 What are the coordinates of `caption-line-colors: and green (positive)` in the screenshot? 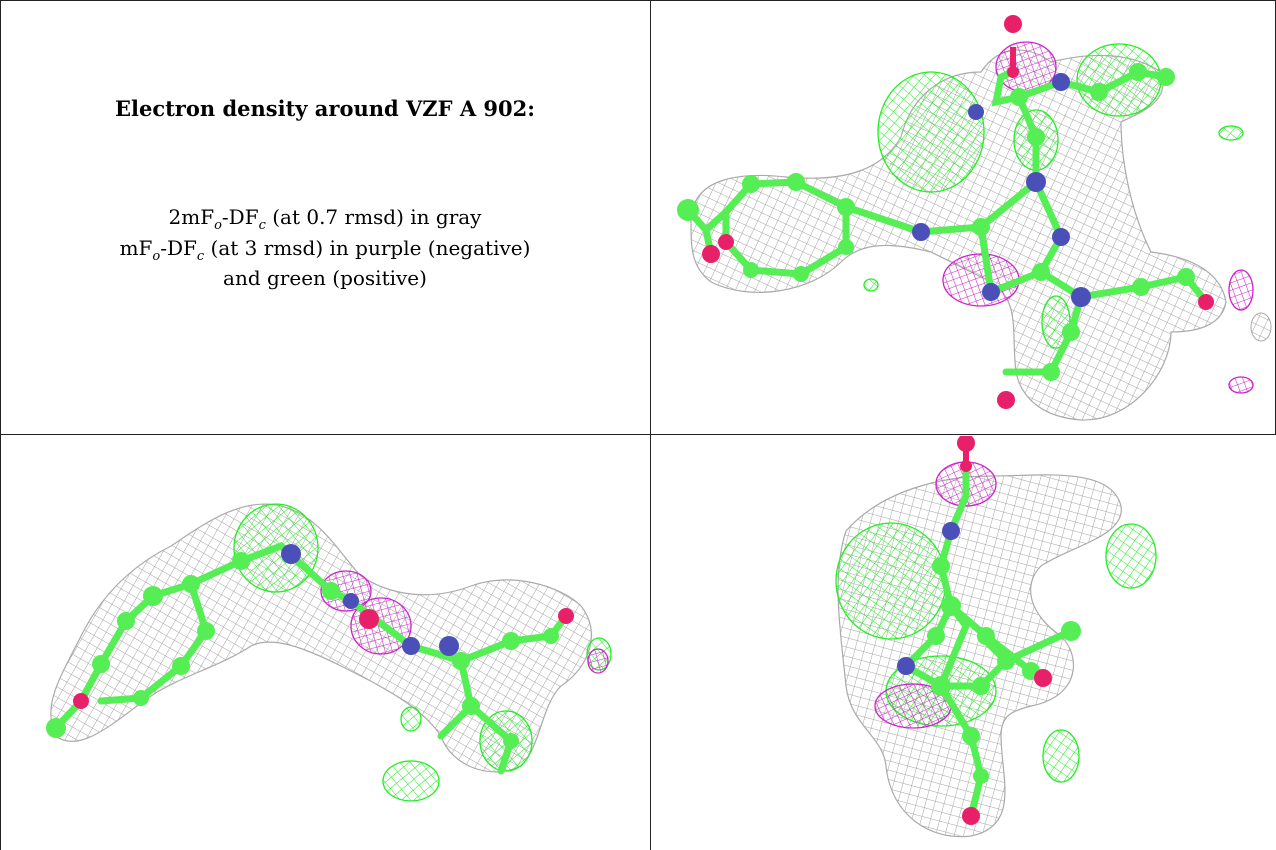 It's located at (325, 278).